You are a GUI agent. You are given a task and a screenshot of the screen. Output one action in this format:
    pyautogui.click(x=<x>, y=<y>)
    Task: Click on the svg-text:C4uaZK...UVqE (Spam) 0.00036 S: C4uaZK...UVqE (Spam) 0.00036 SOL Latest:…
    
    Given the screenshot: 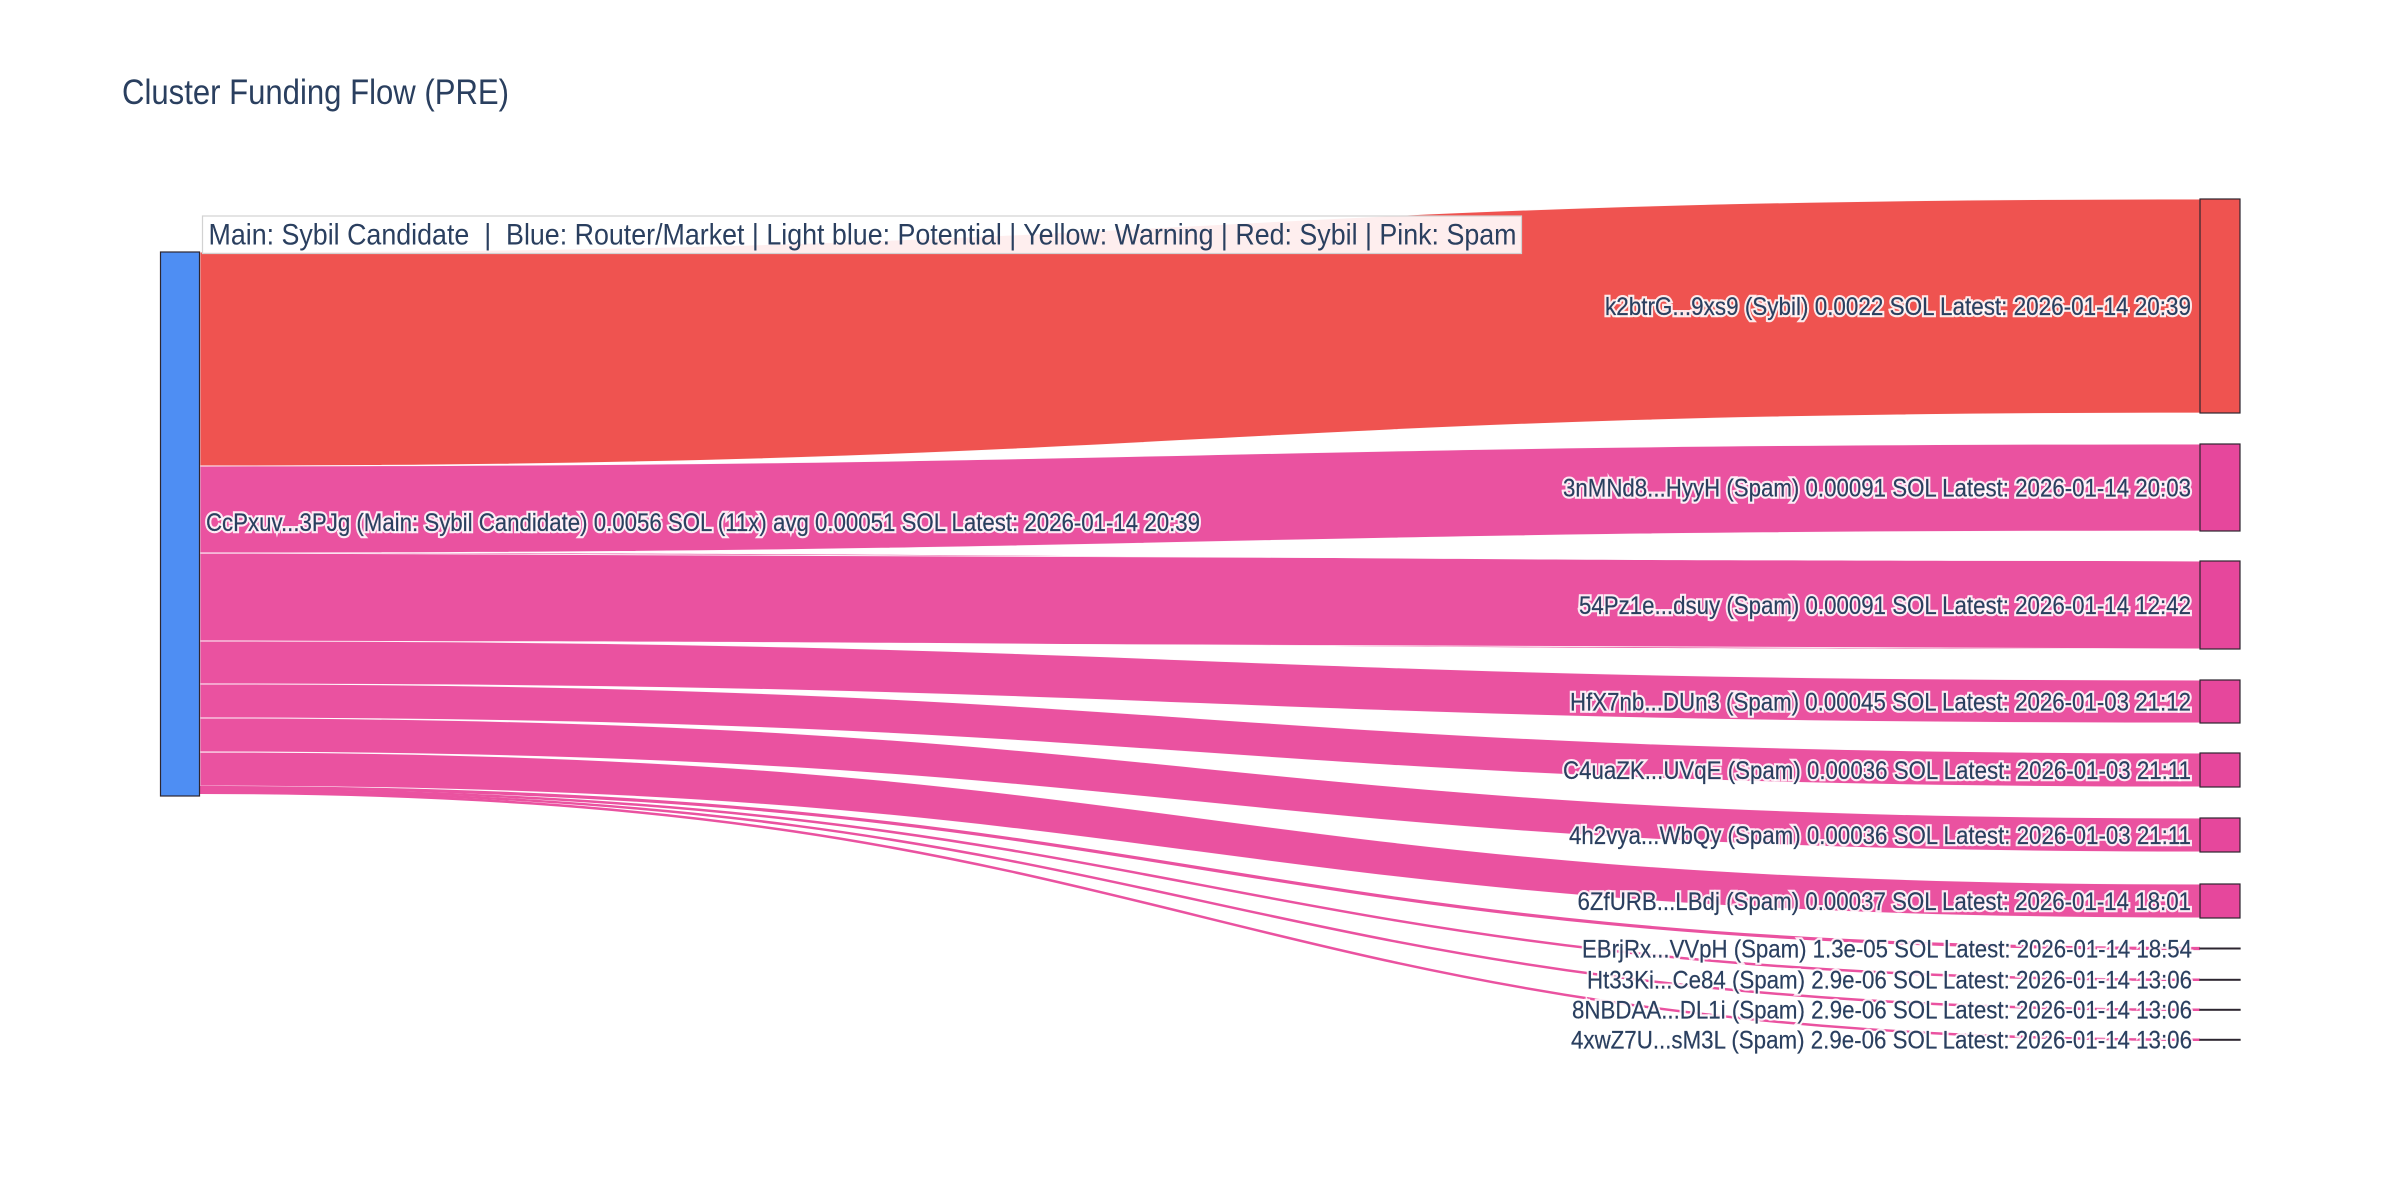 What is the action you would take?
    pyautogui.click(x=1877, y=771)
    